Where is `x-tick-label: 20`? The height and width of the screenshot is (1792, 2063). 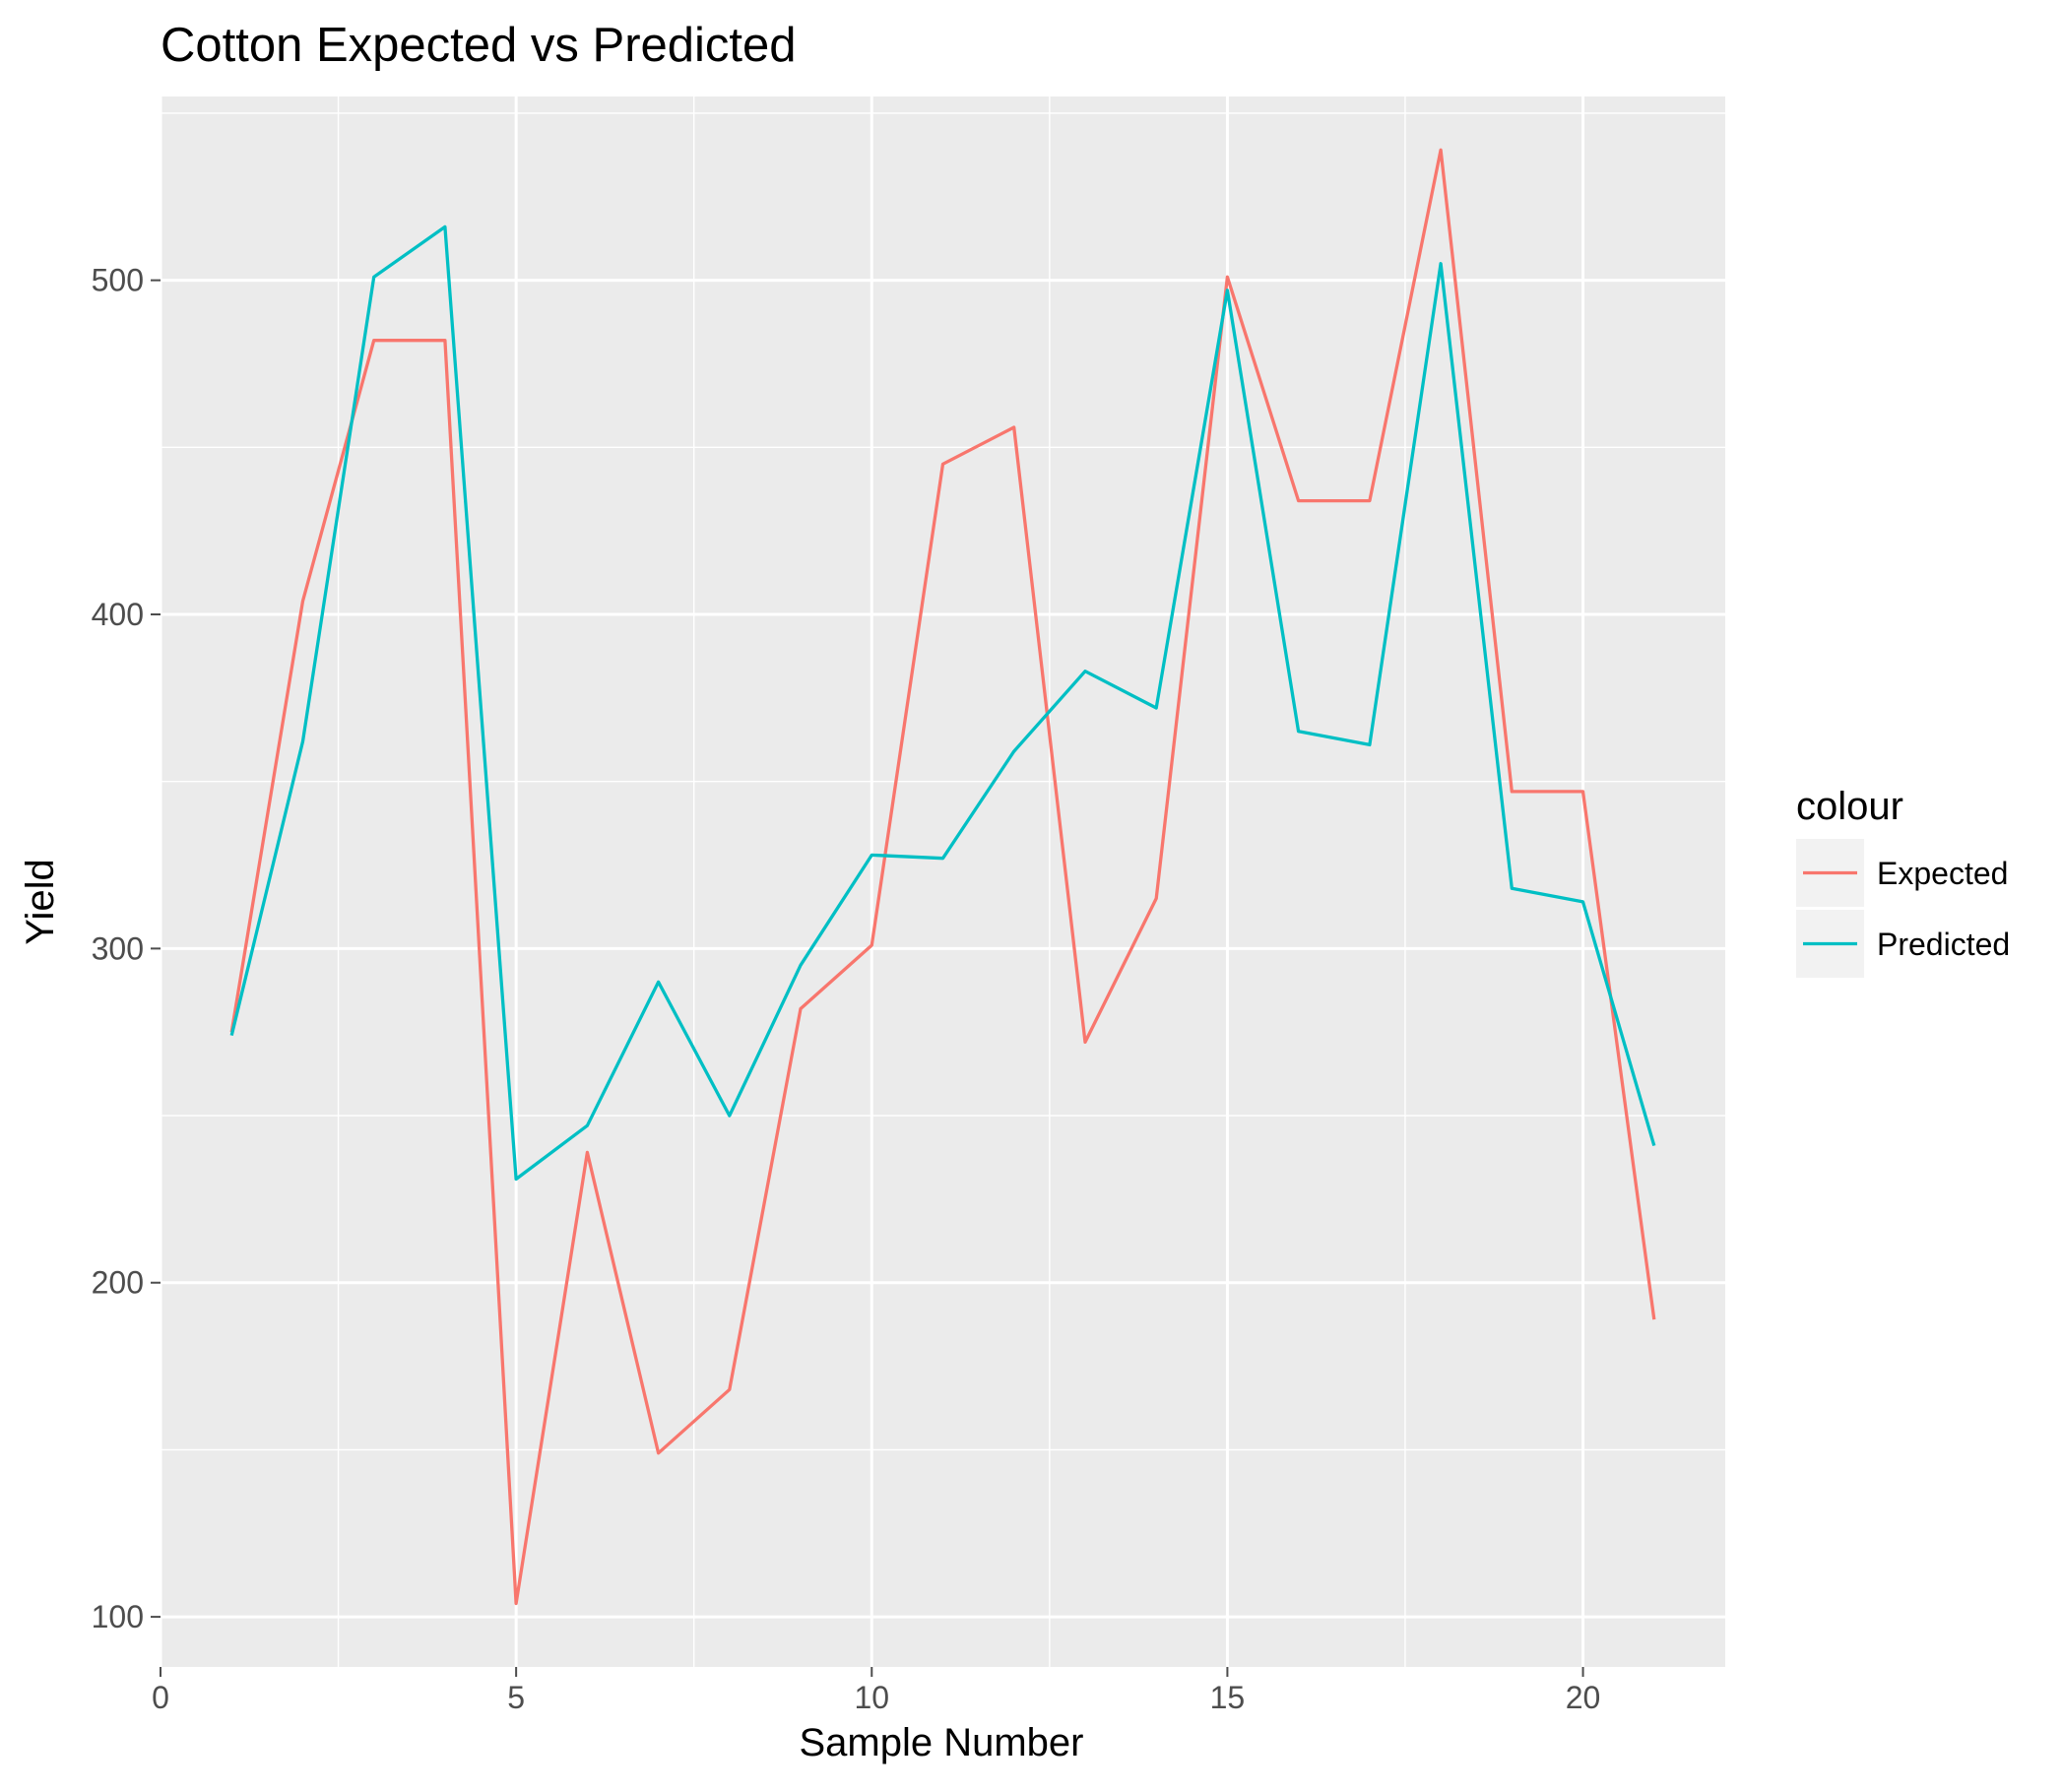
x-tick-label: 20 is located at coordinates (1583, 1697).